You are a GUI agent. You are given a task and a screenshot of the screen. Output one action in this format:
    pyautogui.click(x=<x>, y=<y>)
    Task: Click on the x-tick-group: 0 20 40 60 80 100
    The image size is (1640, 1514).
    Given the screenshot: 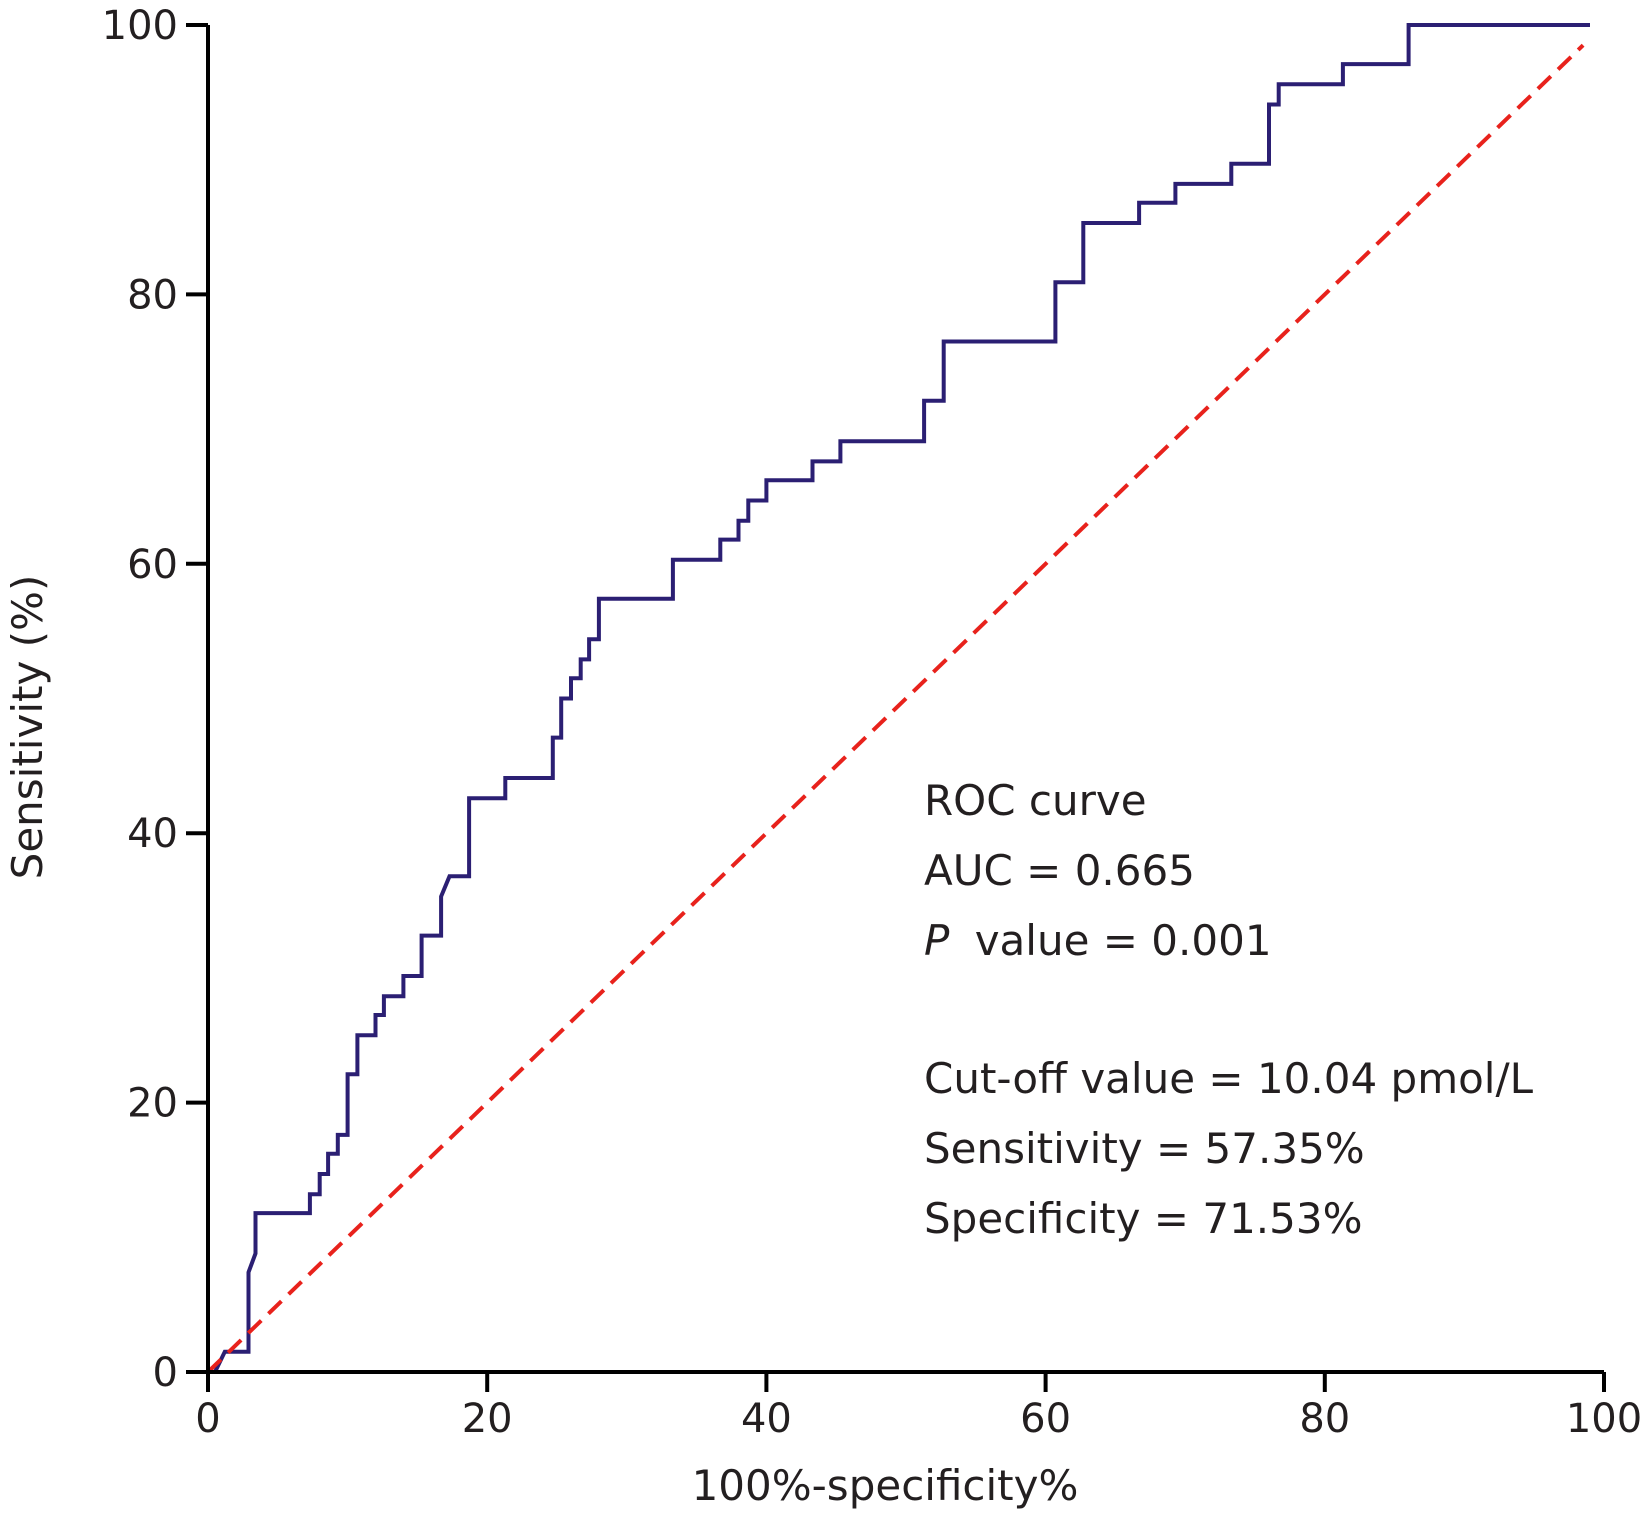 What is the action you would take?
    pyautogui.click(x=917, y=1407)
    